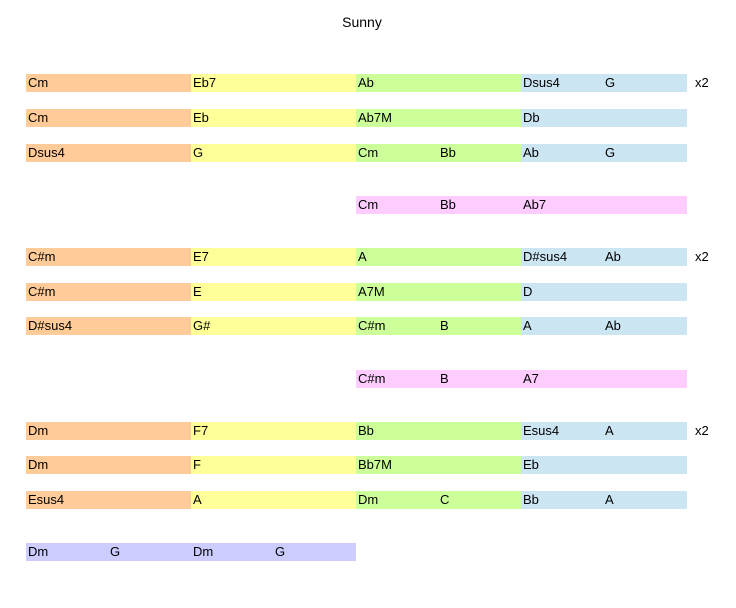  What do you see at coordinates (444, 378) in the screenshot?
I see `chord: B` at bounding box center [444, 378].